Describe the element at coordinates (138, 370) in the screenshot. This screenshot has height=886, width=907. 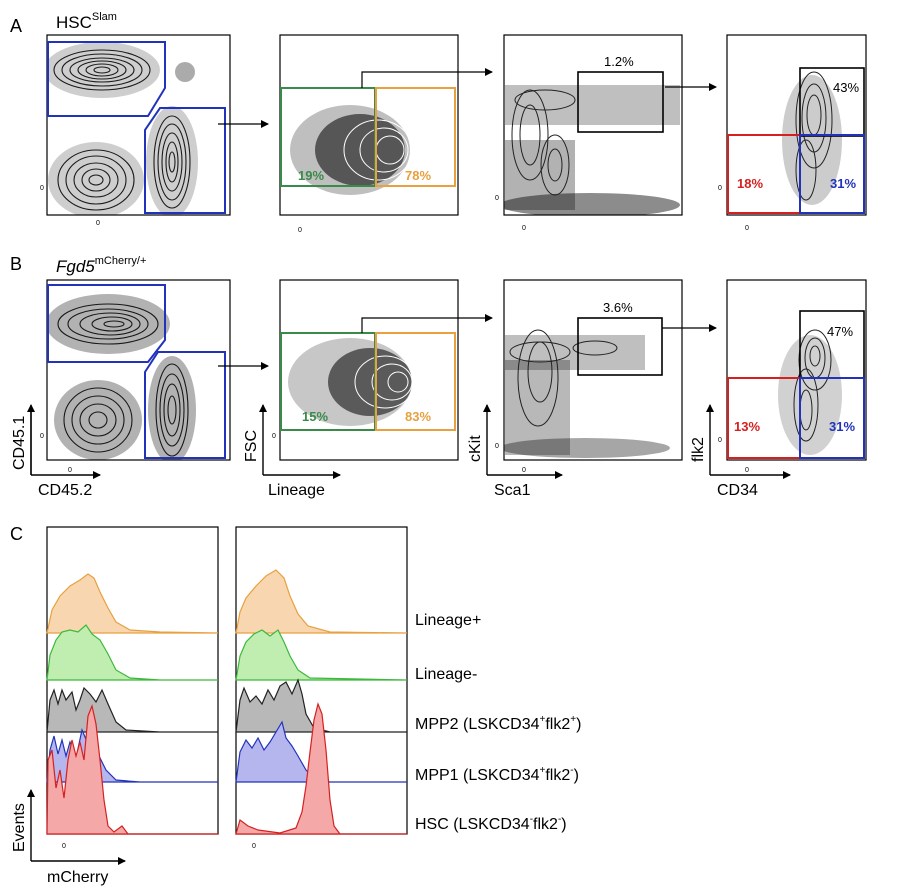
I see `plot-b1-cd45` at that location.